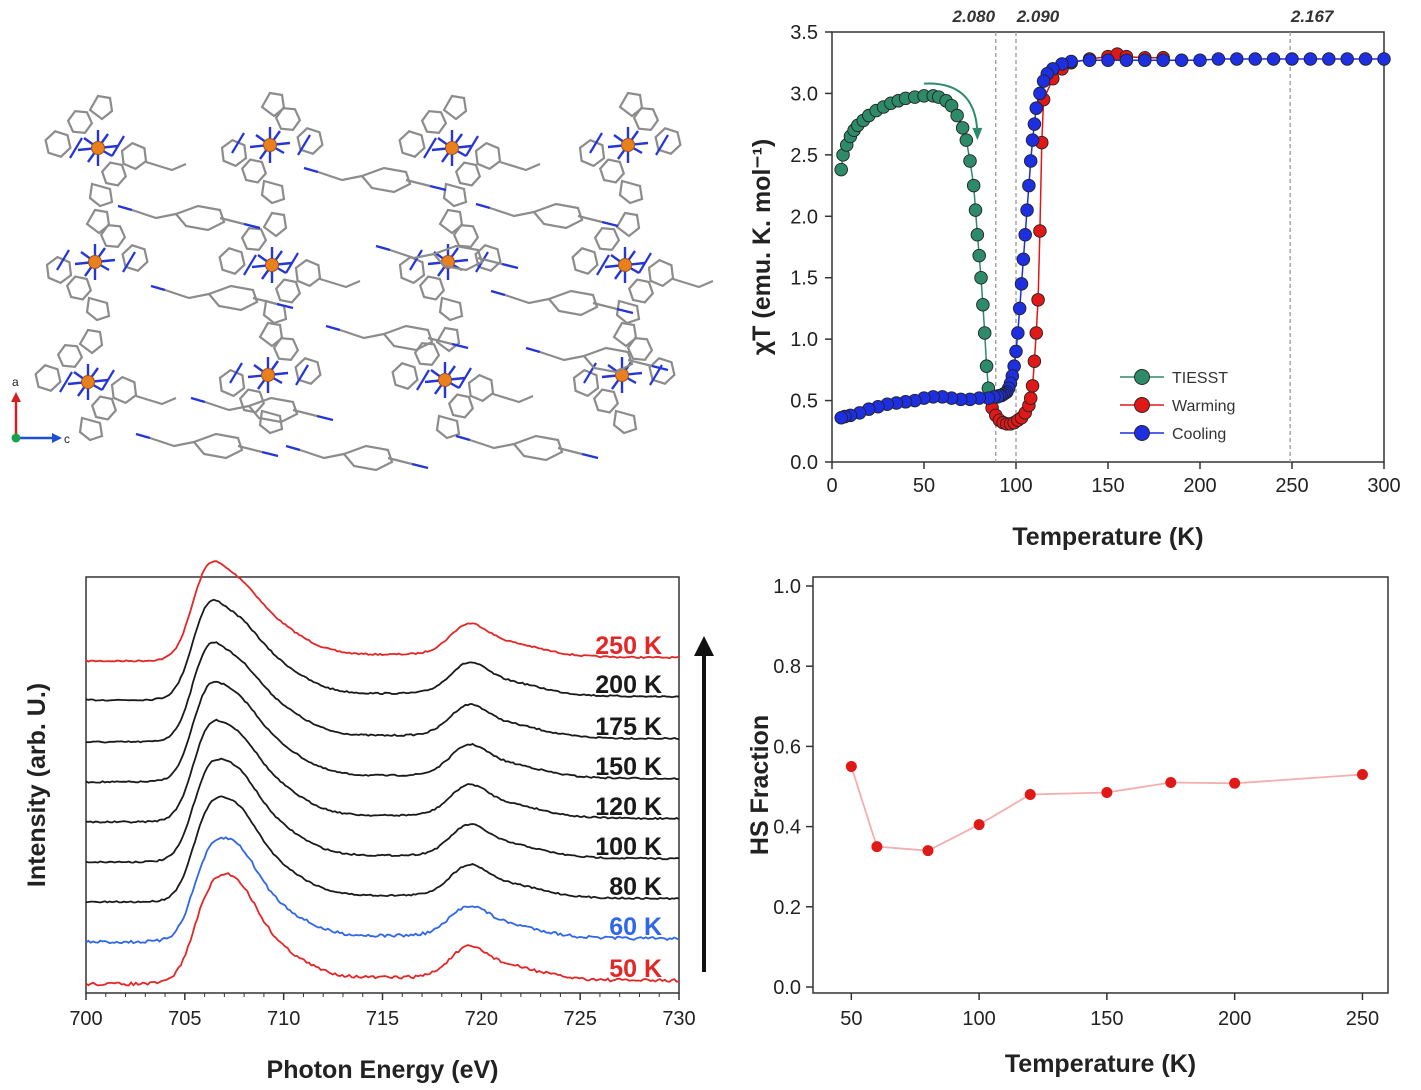 The height and width of the screenshot is (1090, 1421). I want to click on legend-label: Warming, so click(1203, 406).